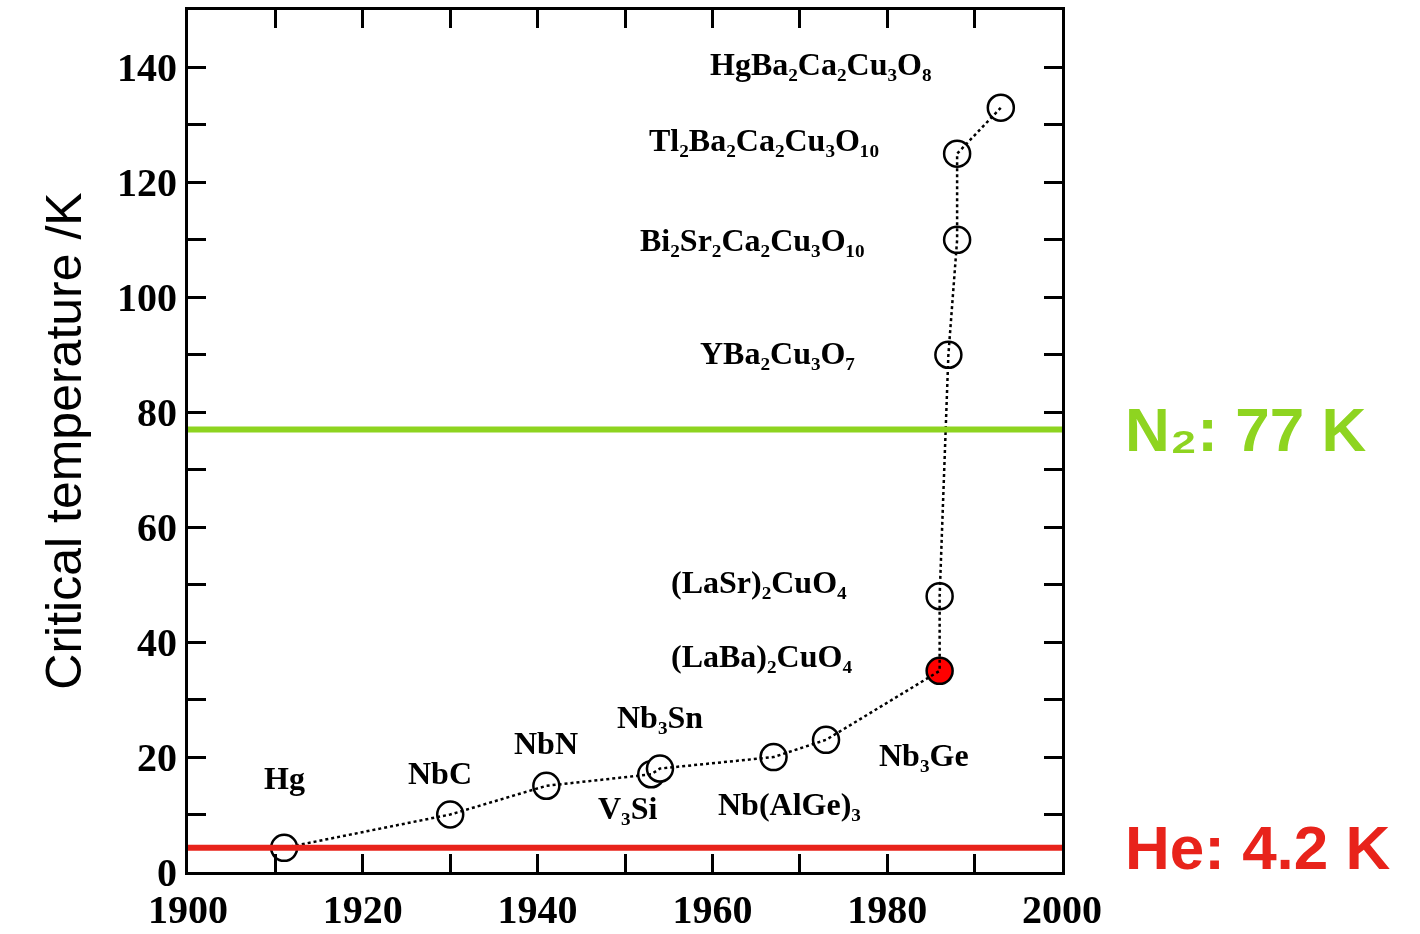  Describe the element at coordinates (157, 413) in the screenshot. I see `y-tick-label: 80` at that location.